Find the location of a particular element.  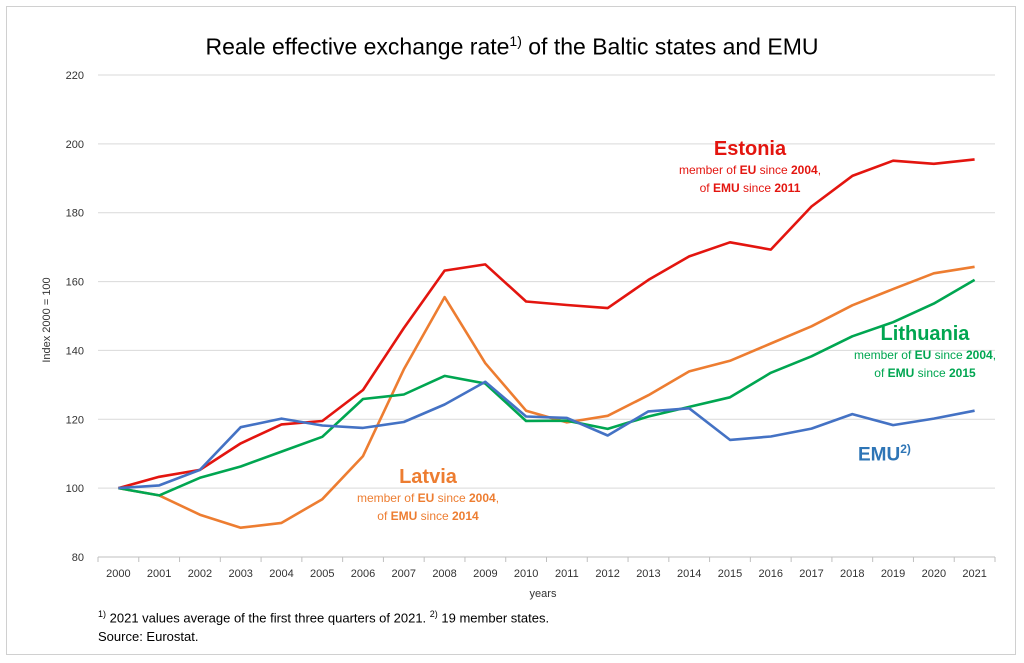

x-tick-label: 2002 is located at coordinates (200, 574).